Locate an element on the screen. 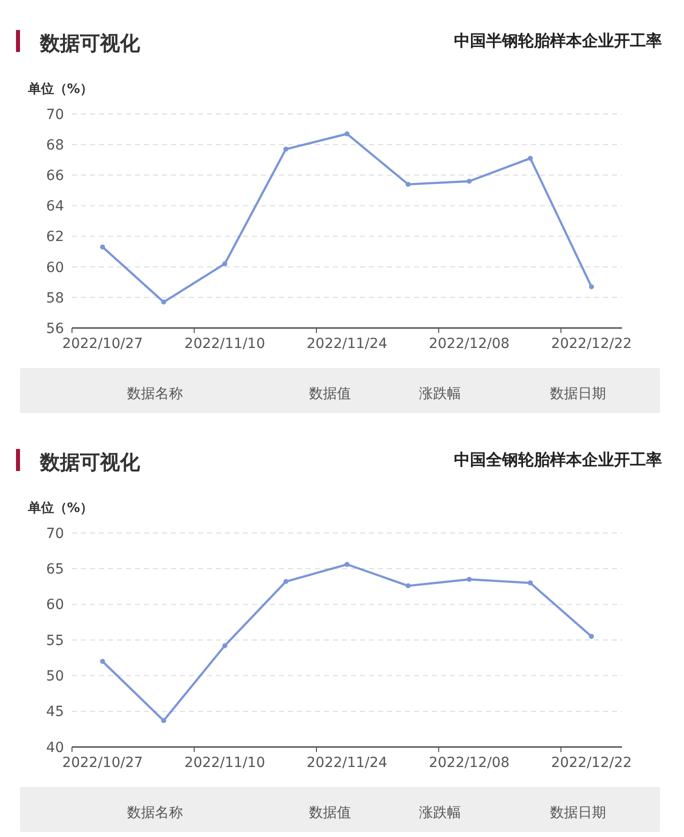  y-tick-label: 62 is located at coordinates (55, 237).